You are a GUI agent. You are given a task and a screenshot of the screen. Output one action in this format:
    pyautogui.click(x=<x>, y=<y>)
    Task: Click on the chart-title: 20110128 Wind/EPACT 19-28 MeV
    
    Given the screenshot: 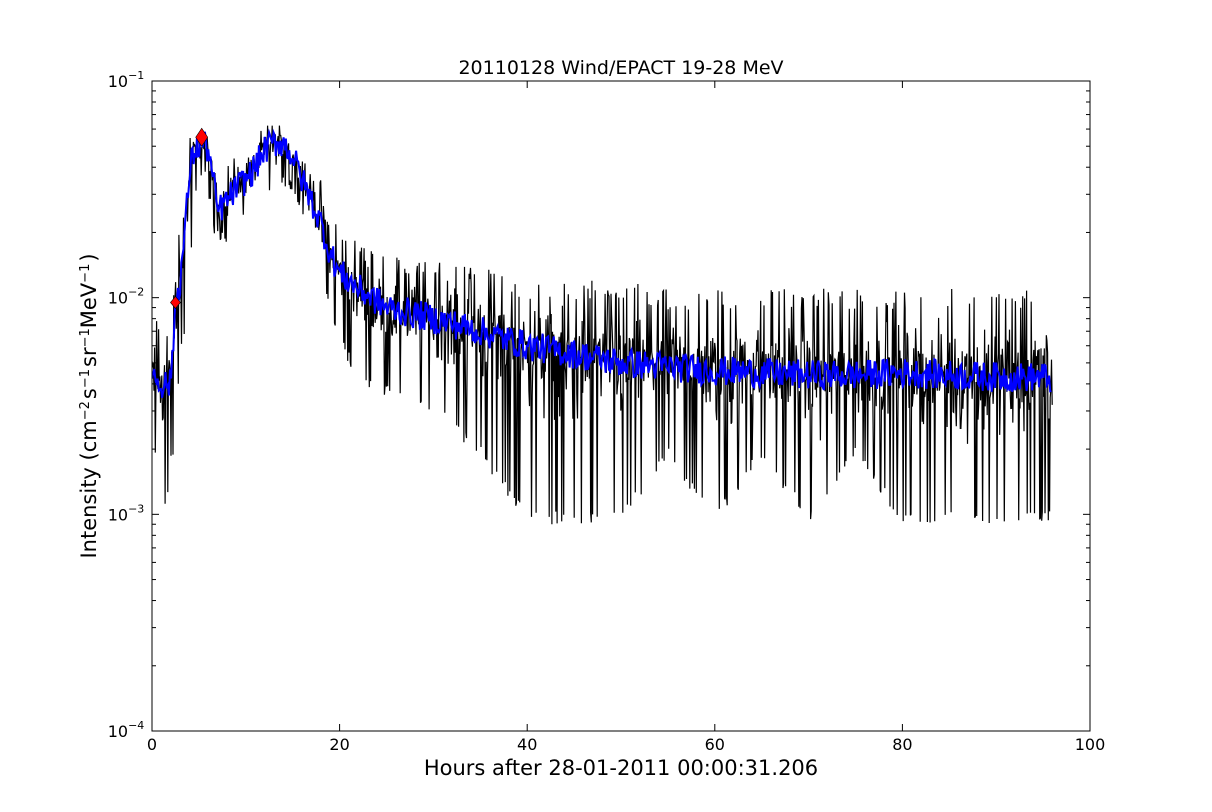 What is the action you would take?
    pyautogui.click(x=620, y=68)
    